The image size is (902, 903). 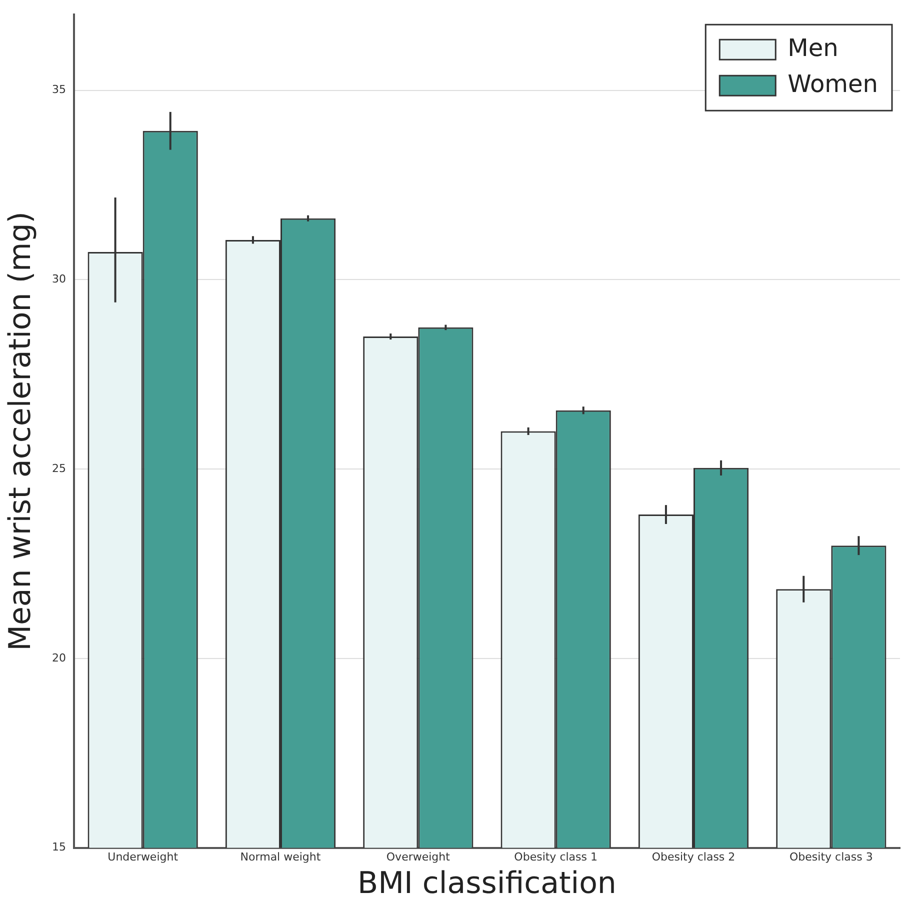 I want to click on x-tick-label: Overweight, so click(x=418, y=857).